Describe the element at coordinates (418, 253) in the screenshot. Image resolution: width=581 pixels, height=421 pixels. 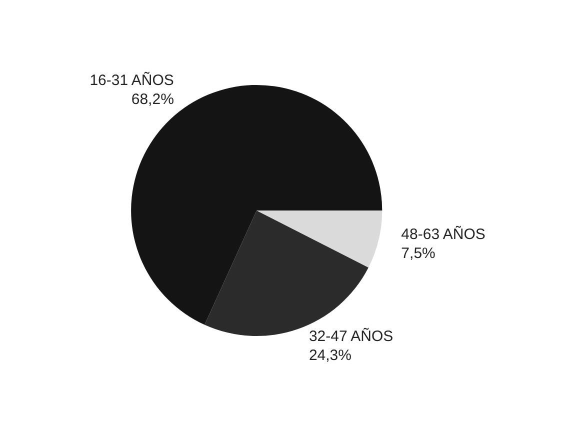
I see `data-label: 7,5%` at that location.